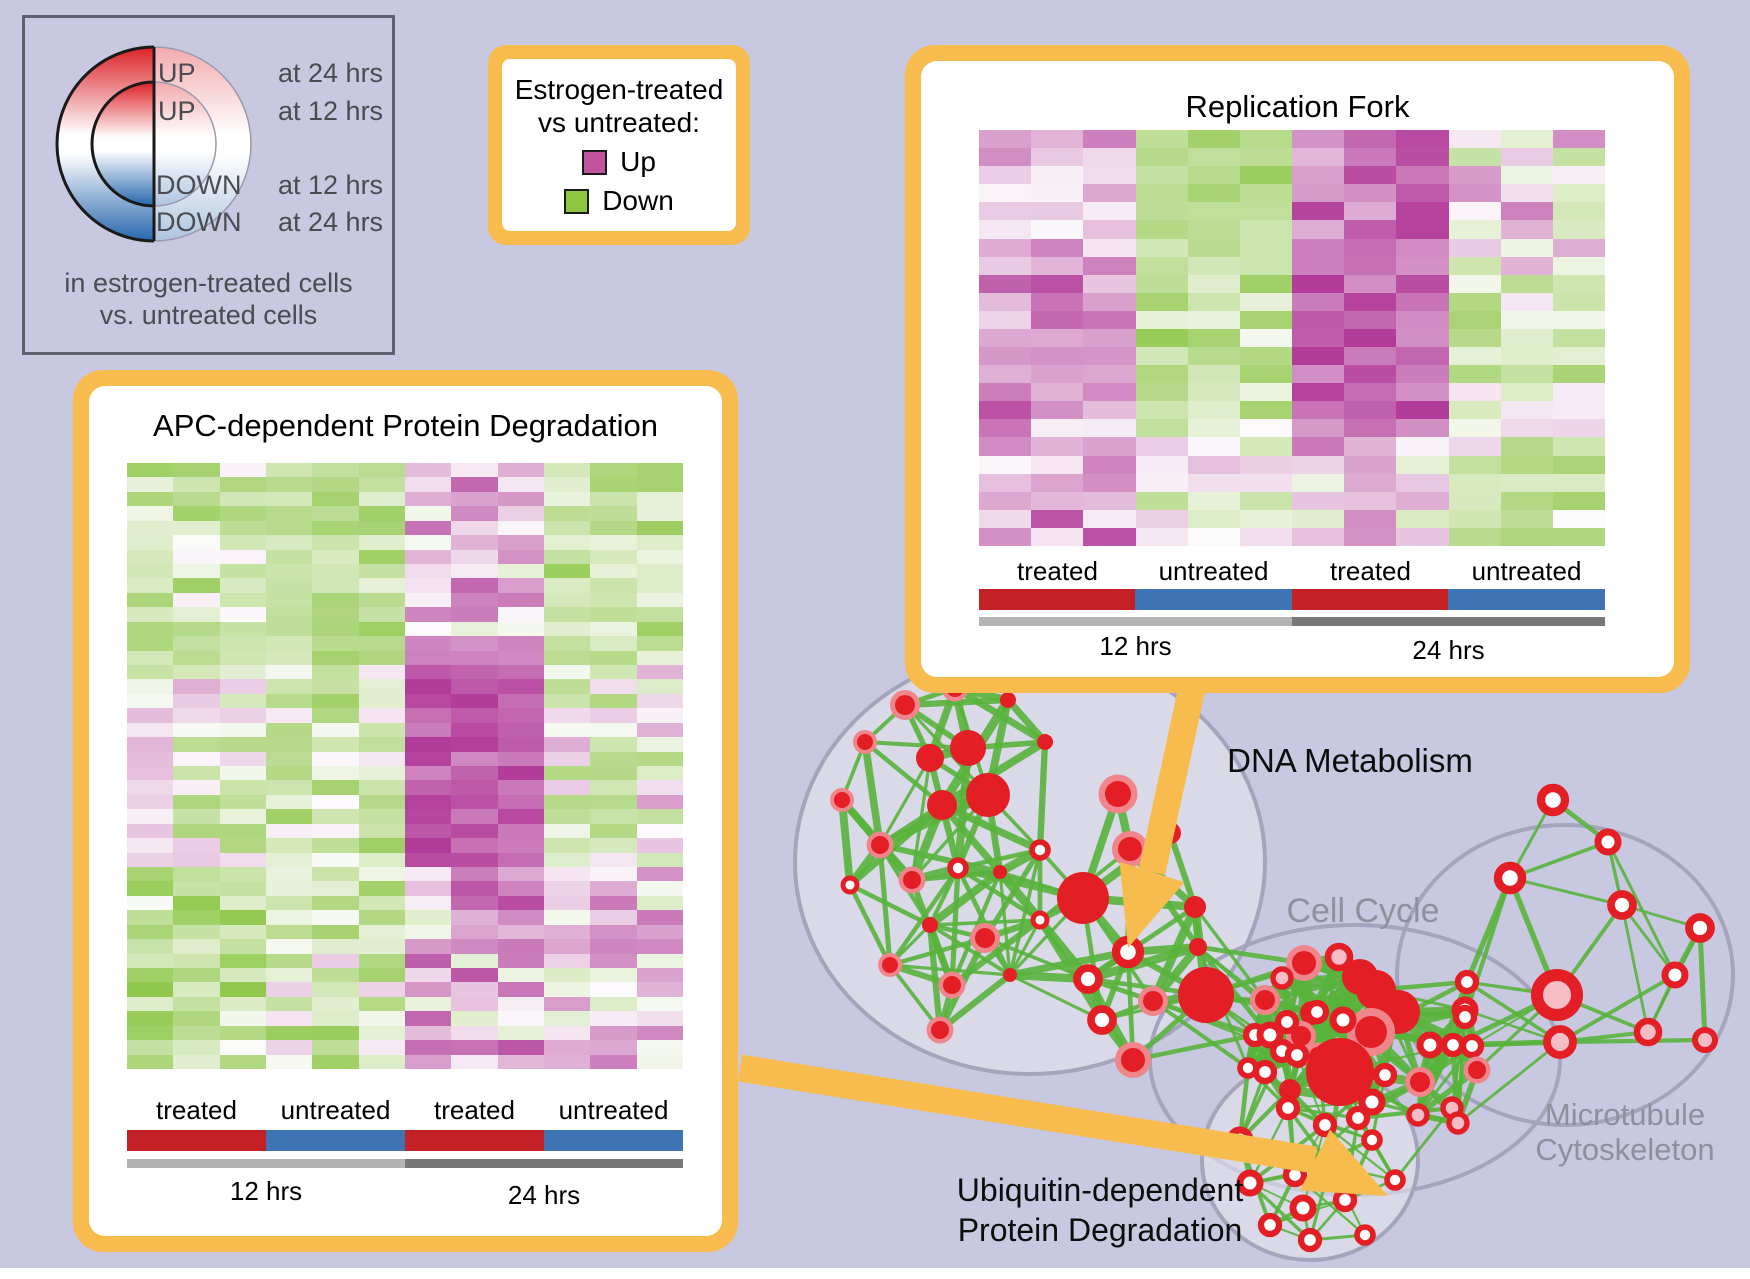 Image resolution: width=1750 pixels, height=1279 pixels. What do you see at coordinates (474, 1110) in the screenshot?
I see `apc-group-label-3: treated` at bounding box center [474, 1110].